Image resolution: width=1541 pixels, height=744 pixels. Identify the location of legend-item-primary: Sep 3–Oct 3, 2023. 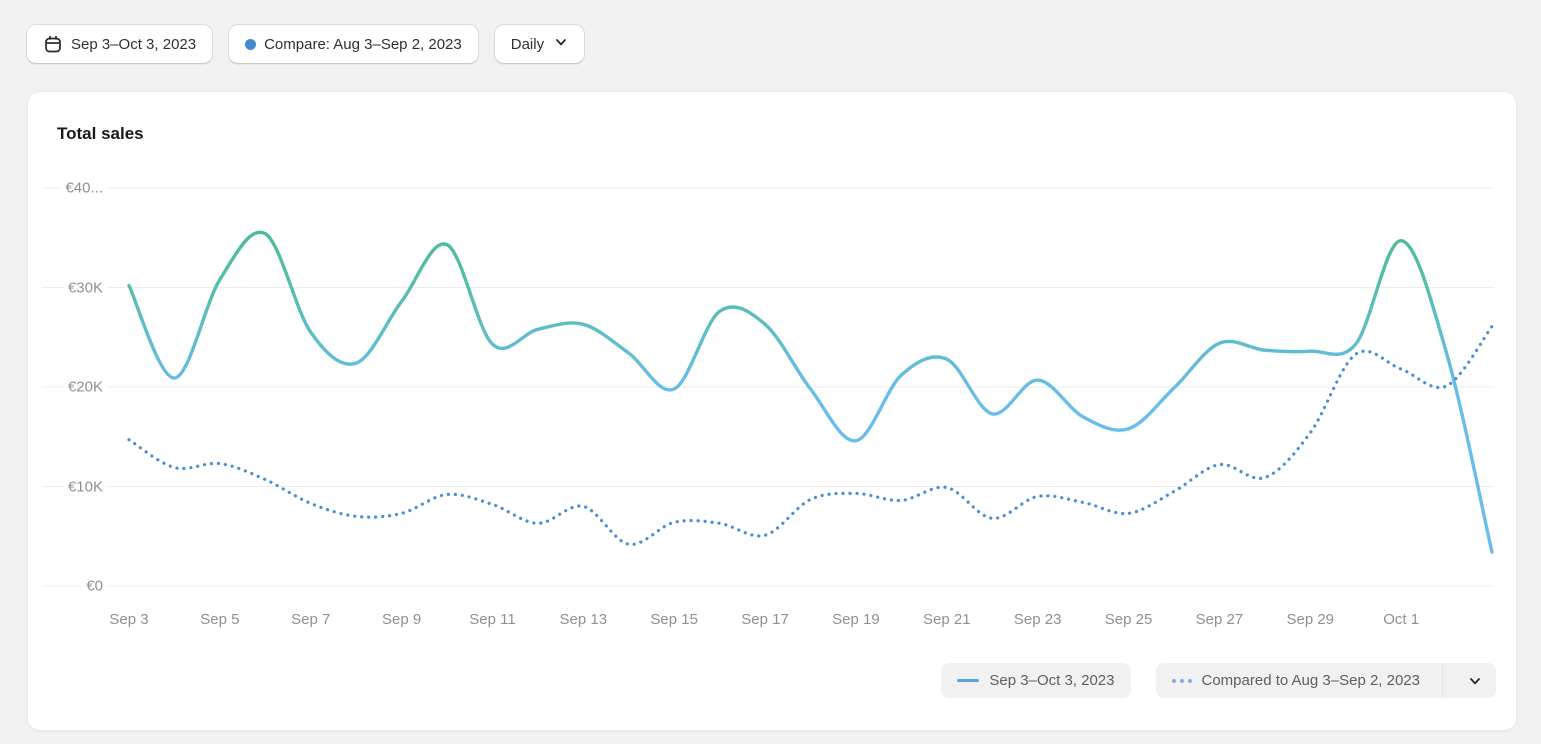
(1036, 680).